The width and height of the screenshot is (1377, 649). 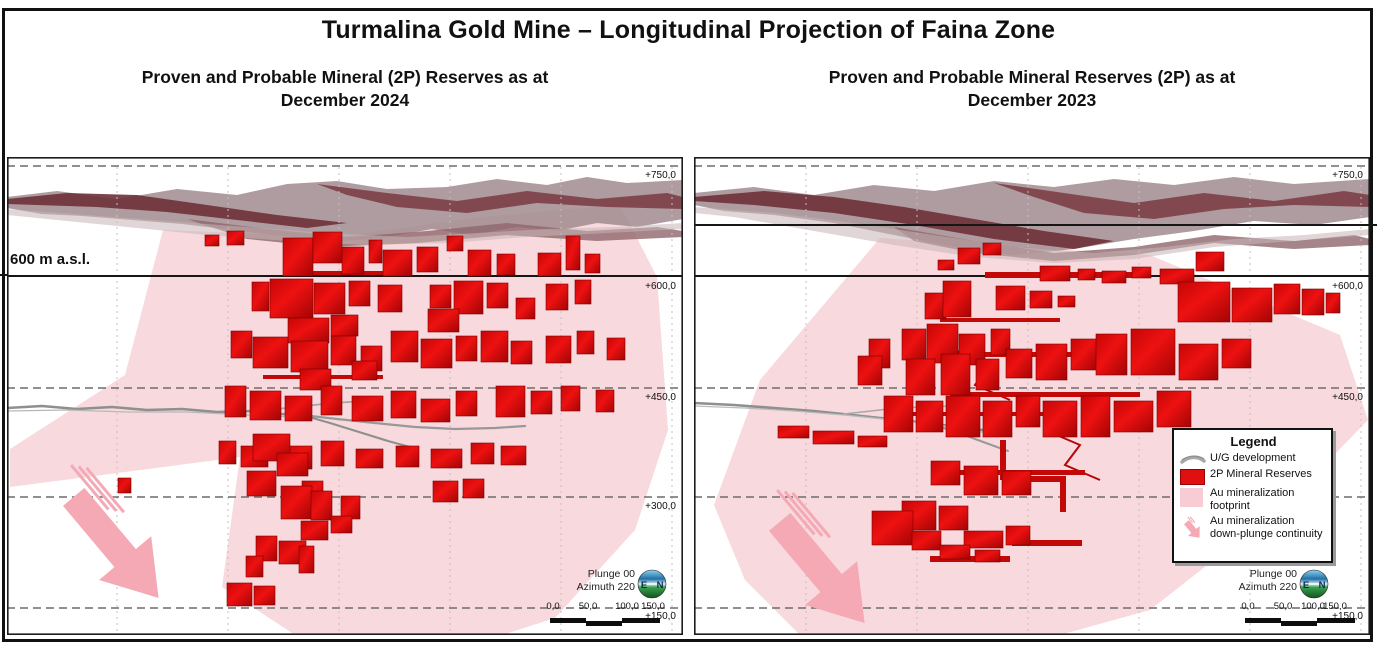 What do you see at coordinates (1195, 459) in the screenshot?
I see `ug-development-line-icon` at bounding box center [1195, 459].